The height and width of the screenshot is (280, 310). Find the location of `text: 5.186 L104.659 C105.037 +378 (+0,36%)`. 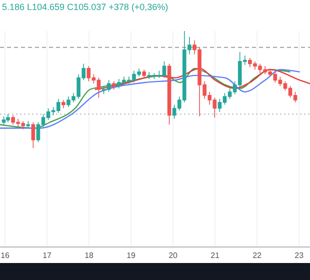

text: 5.186 L104.659 C105.037 +378 (+0,36%) is located at coordinates (85, 7).